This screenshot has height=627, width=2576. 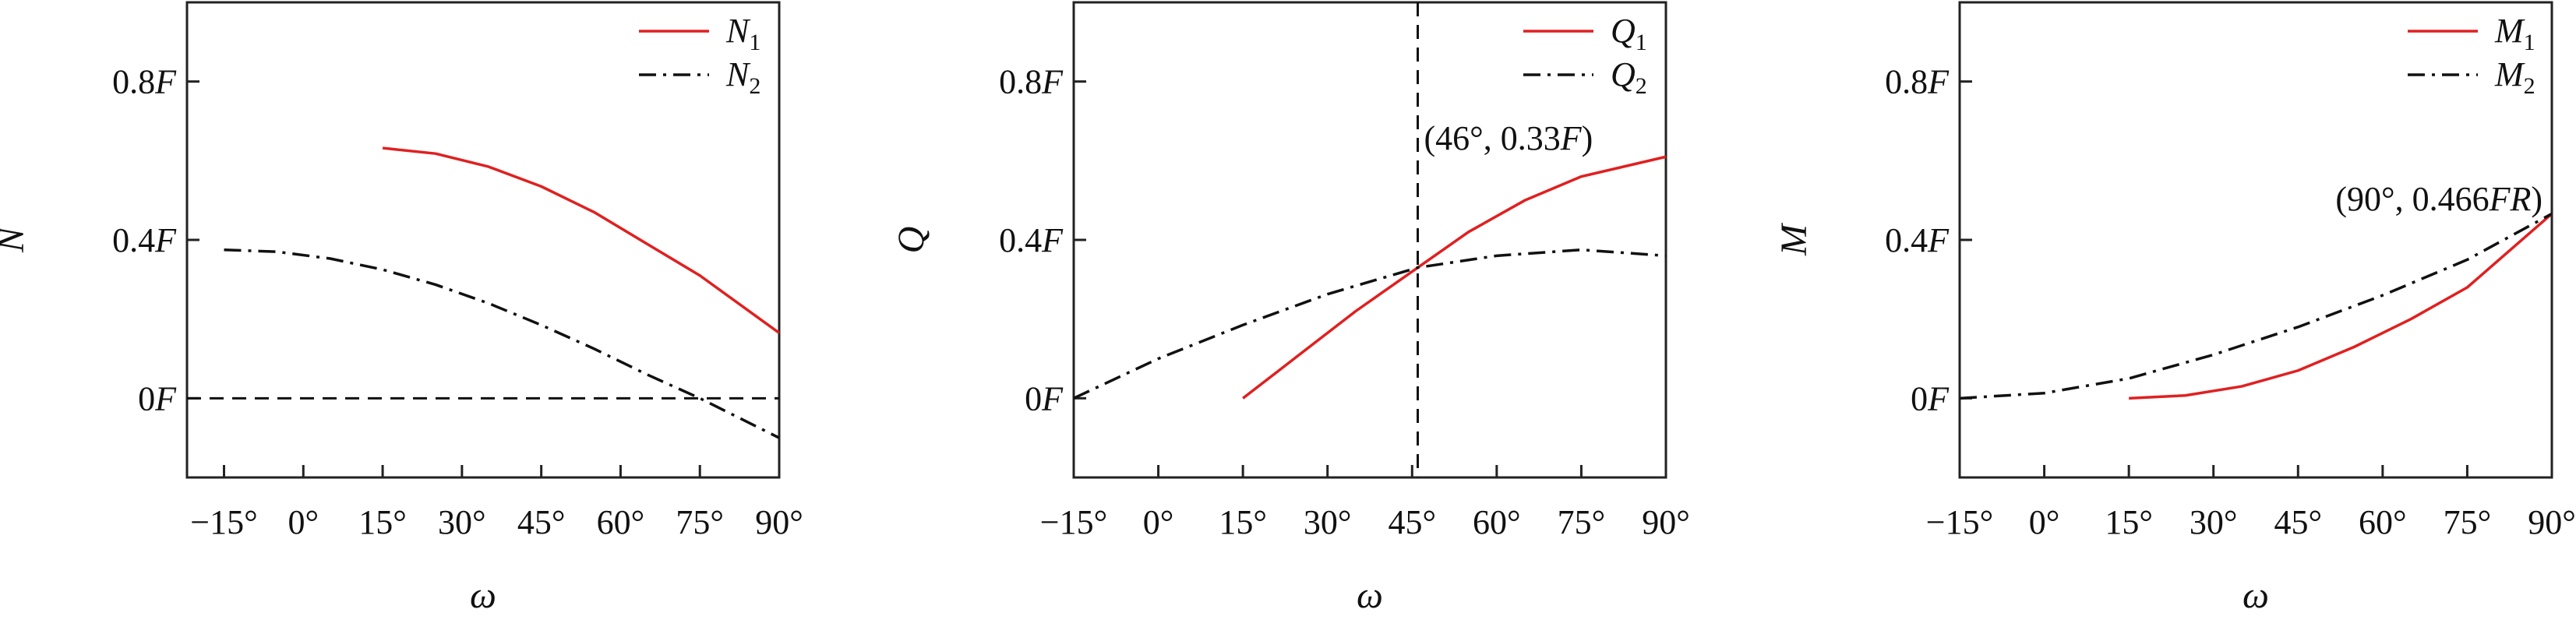 What do you see at coordinates (1629, 77) in the screenshot?
I see `legend-label: Q2` at bounding box center [1629, 77].